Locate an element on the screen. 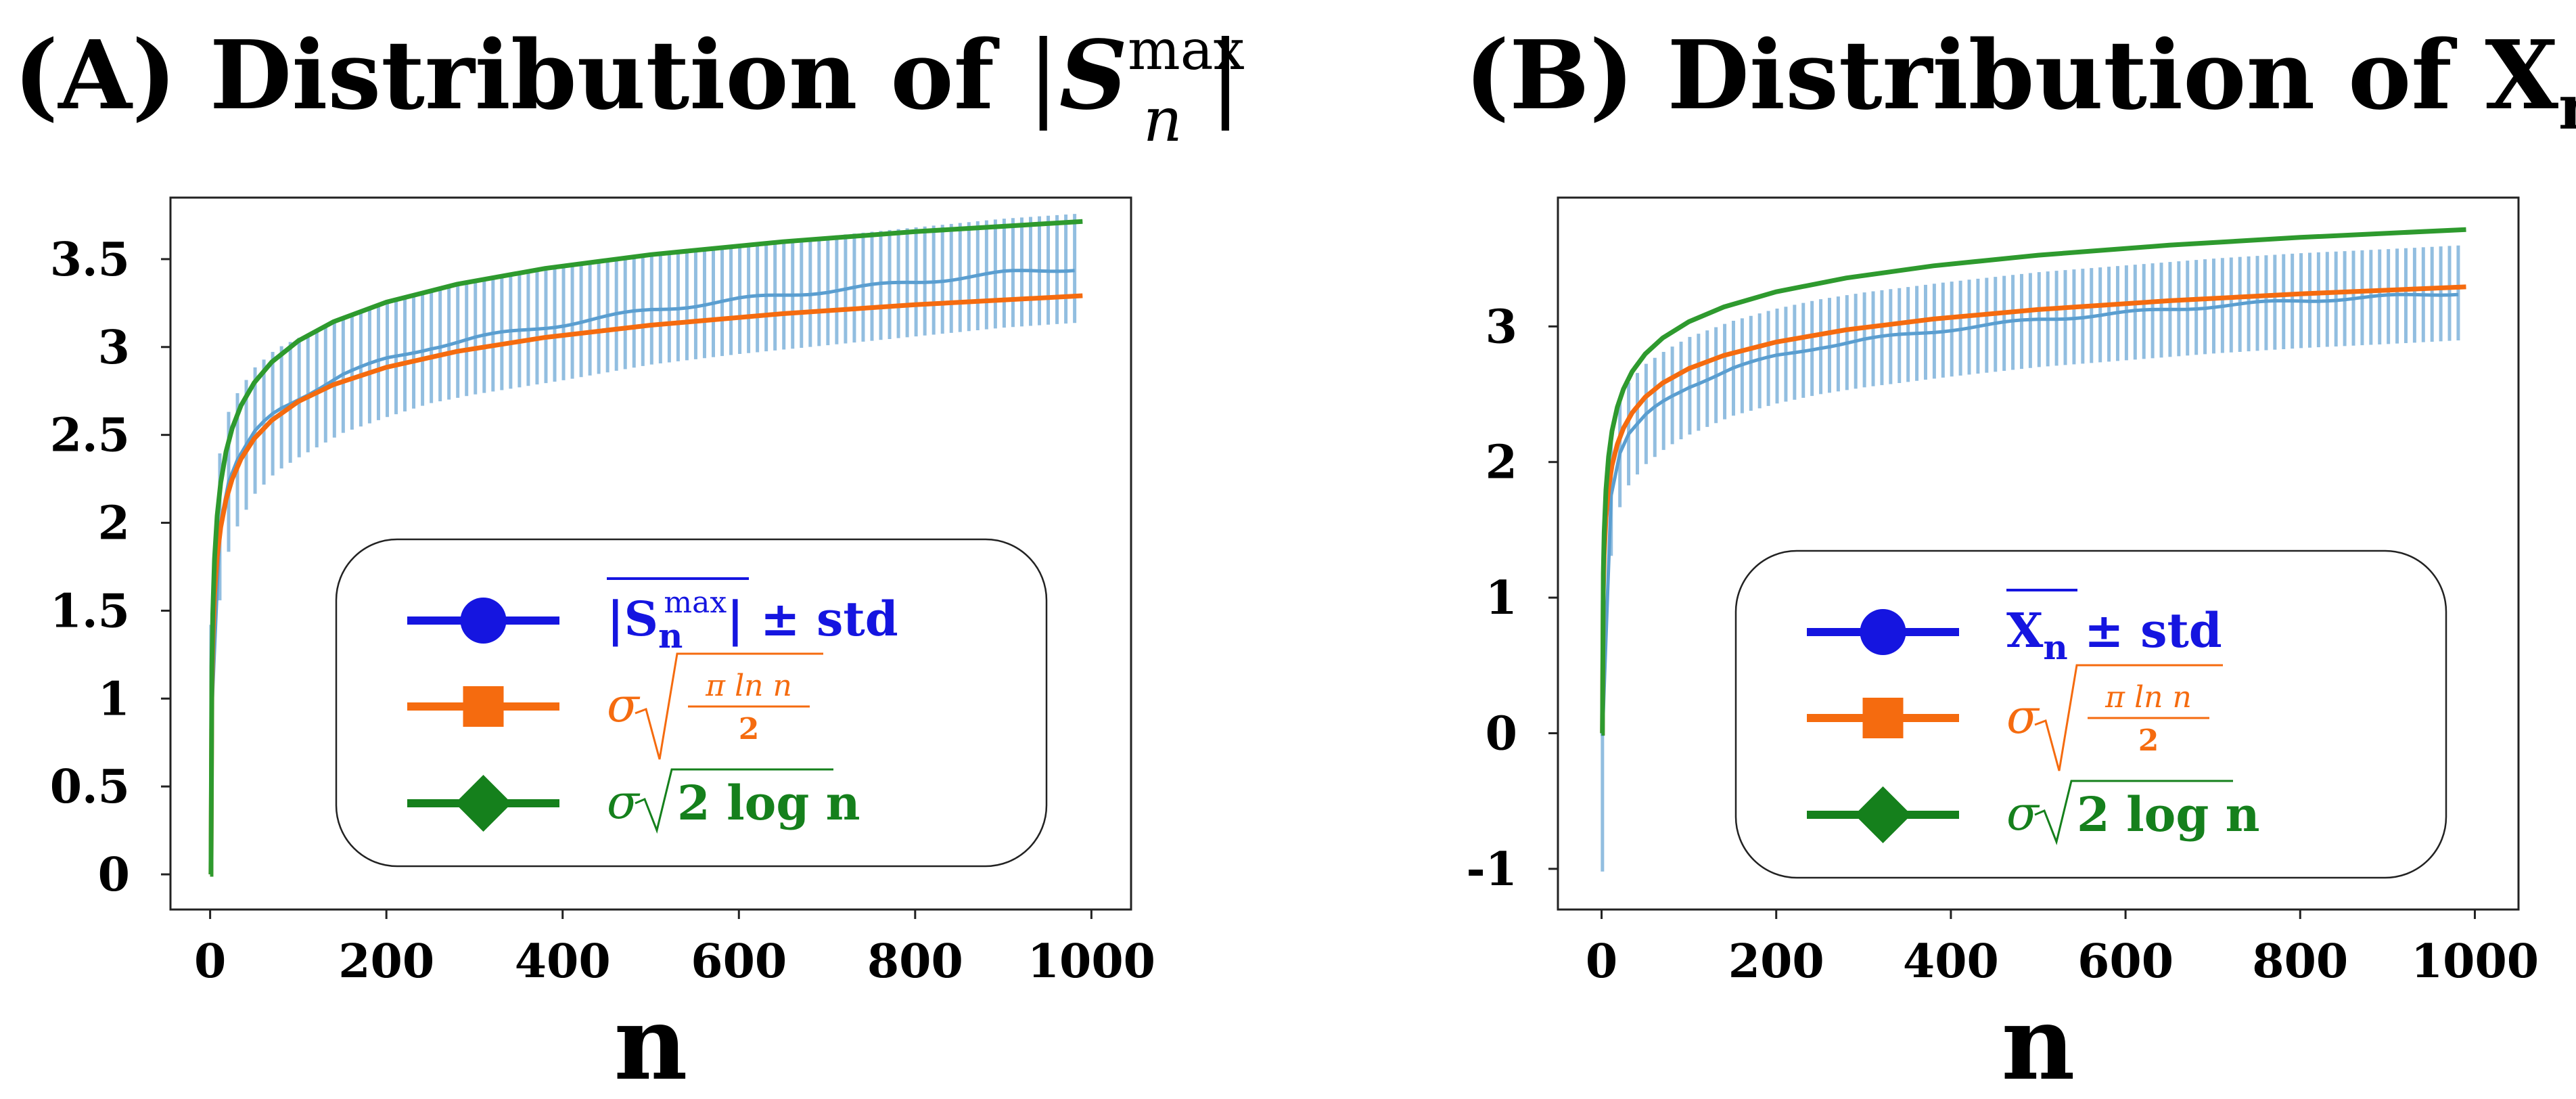  title-bar-left: | is located at coordinates (1043, 76).